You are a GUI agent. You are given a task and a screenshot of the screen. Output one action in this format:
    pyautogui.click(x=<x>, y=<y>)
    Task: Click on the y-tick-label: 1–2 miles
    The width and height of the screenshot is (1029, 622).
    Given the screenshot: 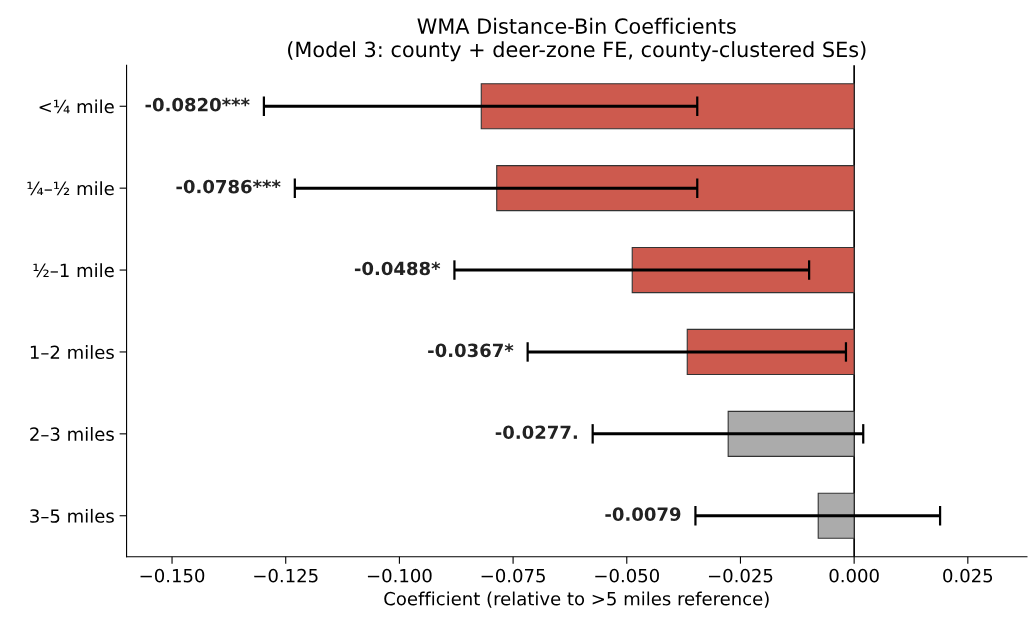 What is the action you would take?
    pyautogui.click(x=72, y=352)
    